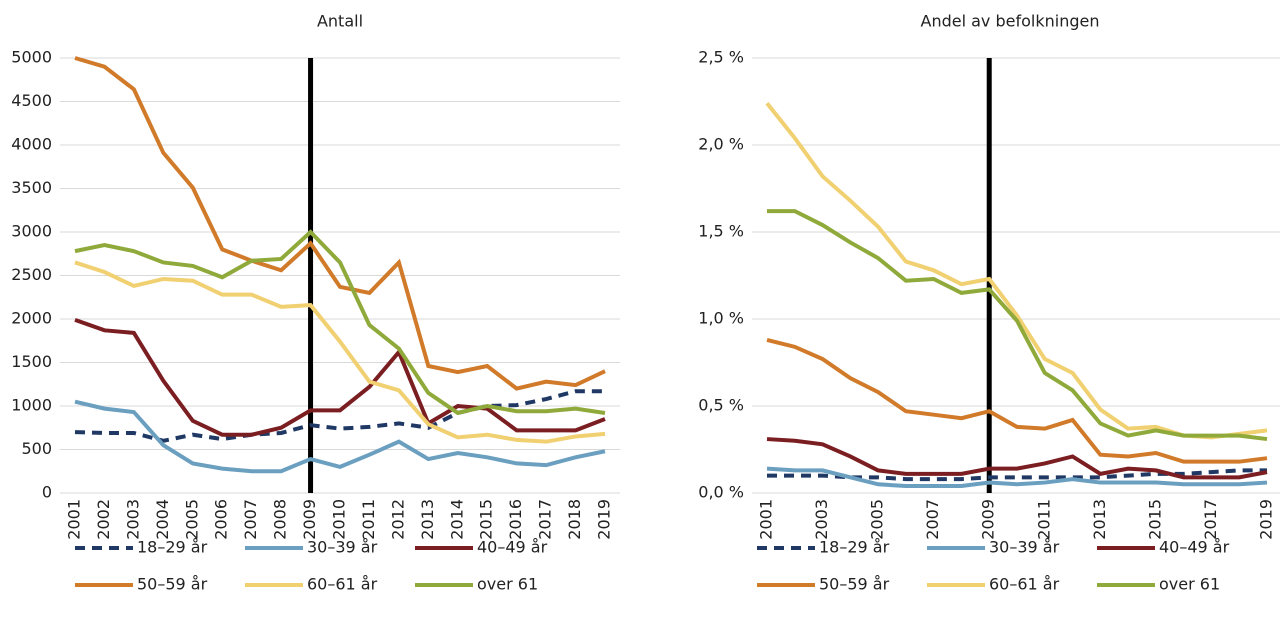 The image size is (1280, 618). Describe the element at coordinates (339, 519) in the screenshot. I see `x-tick-label: 2010` at that location.